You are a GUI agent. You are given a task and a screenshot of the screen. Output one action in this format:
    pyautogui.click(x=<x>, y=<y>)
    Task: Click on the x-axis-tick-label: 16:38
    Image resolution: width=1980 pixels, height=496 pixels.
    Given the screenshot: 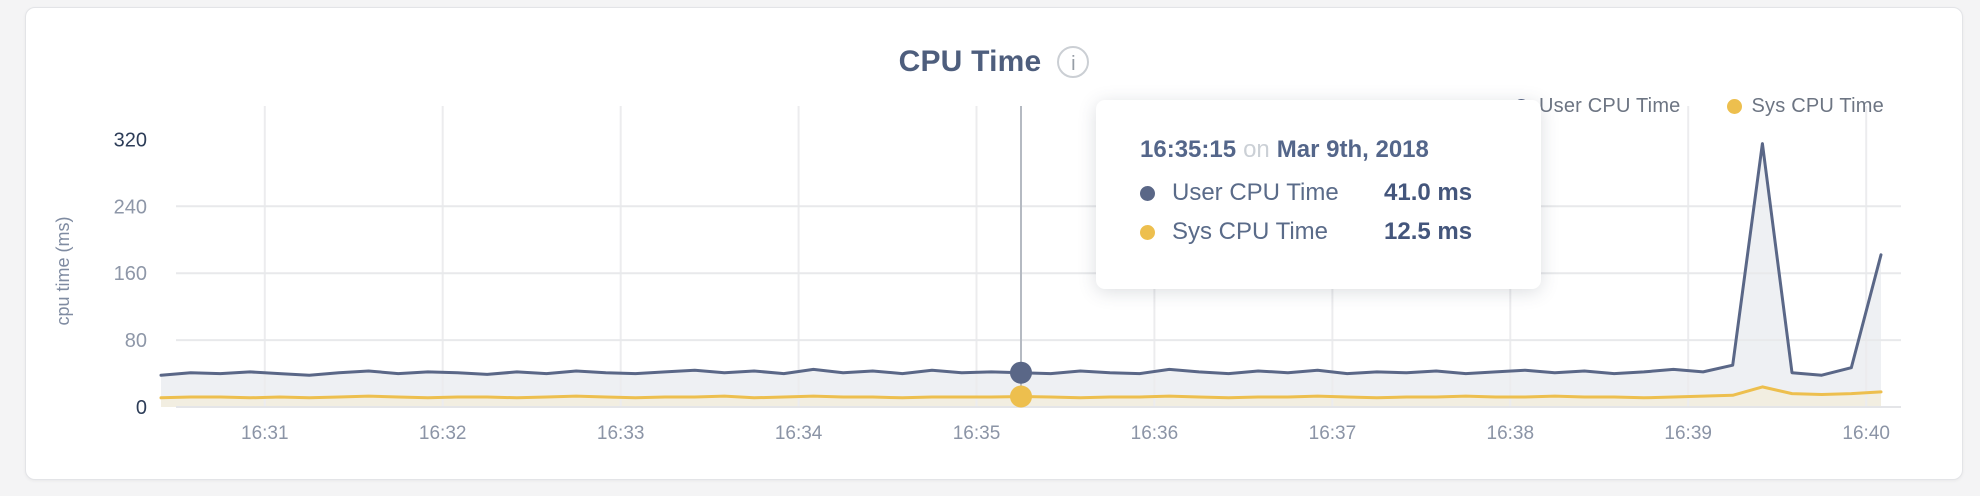 What is the action you would take?
    pyautogui.click(x=1511, y=433)
    